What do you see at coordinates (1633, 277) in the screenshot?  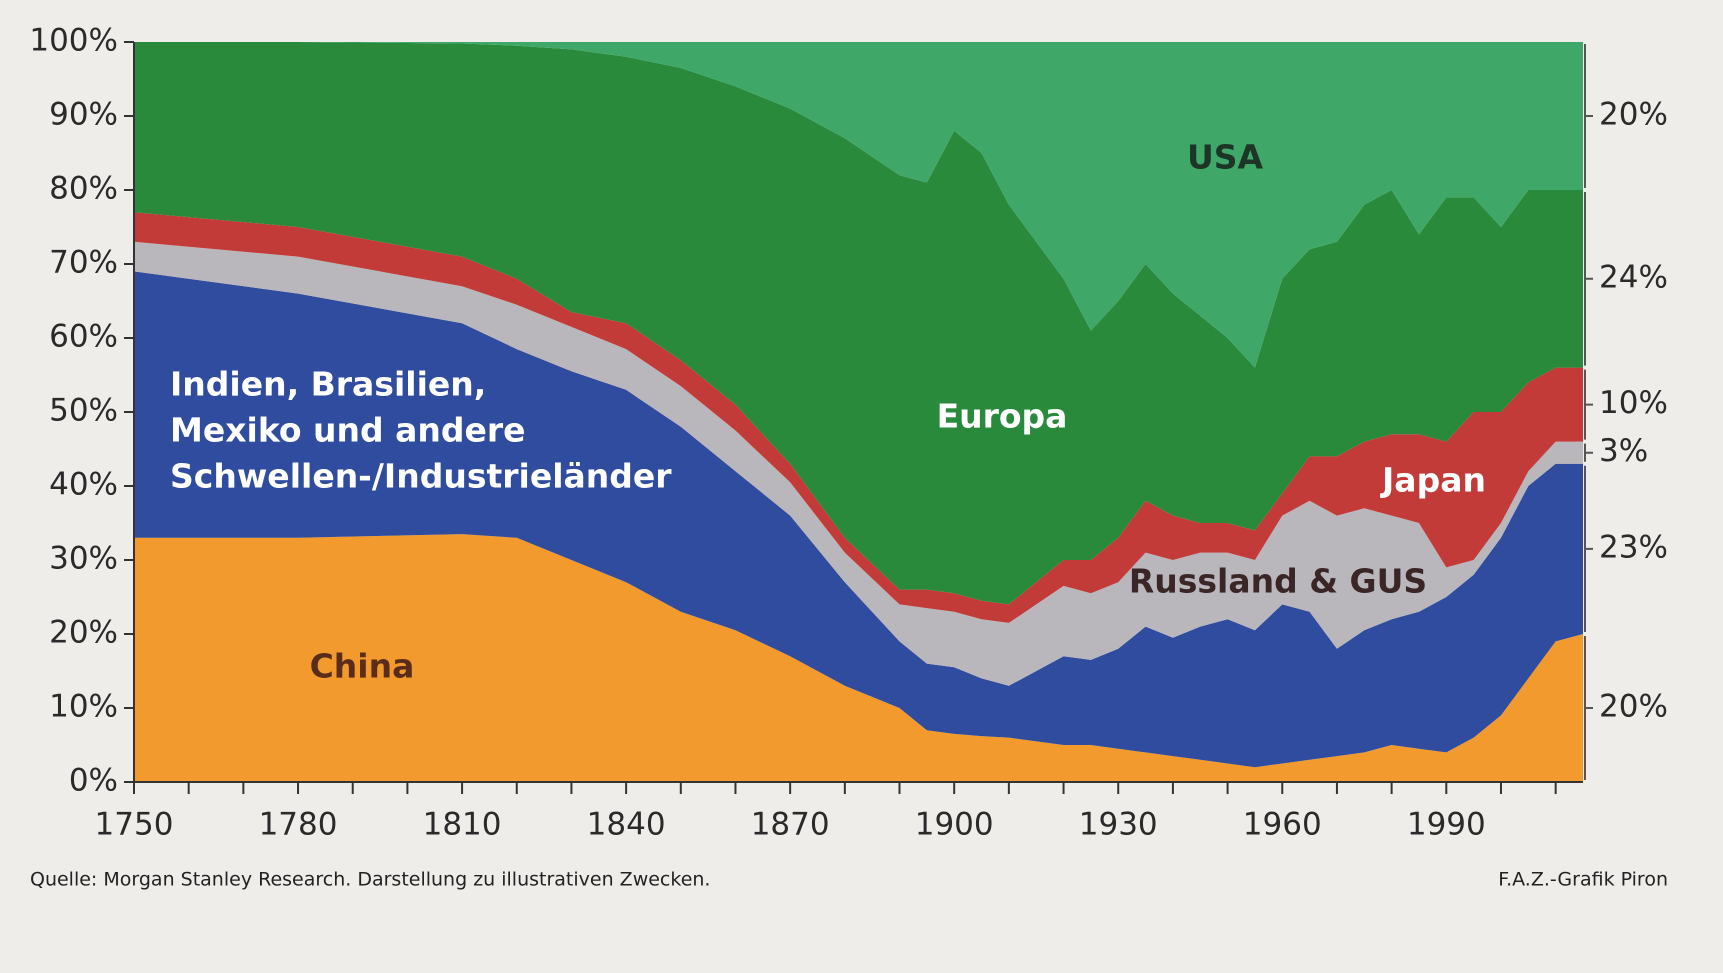 I see `end-label: 24%` at bounding box center [1633, 277].